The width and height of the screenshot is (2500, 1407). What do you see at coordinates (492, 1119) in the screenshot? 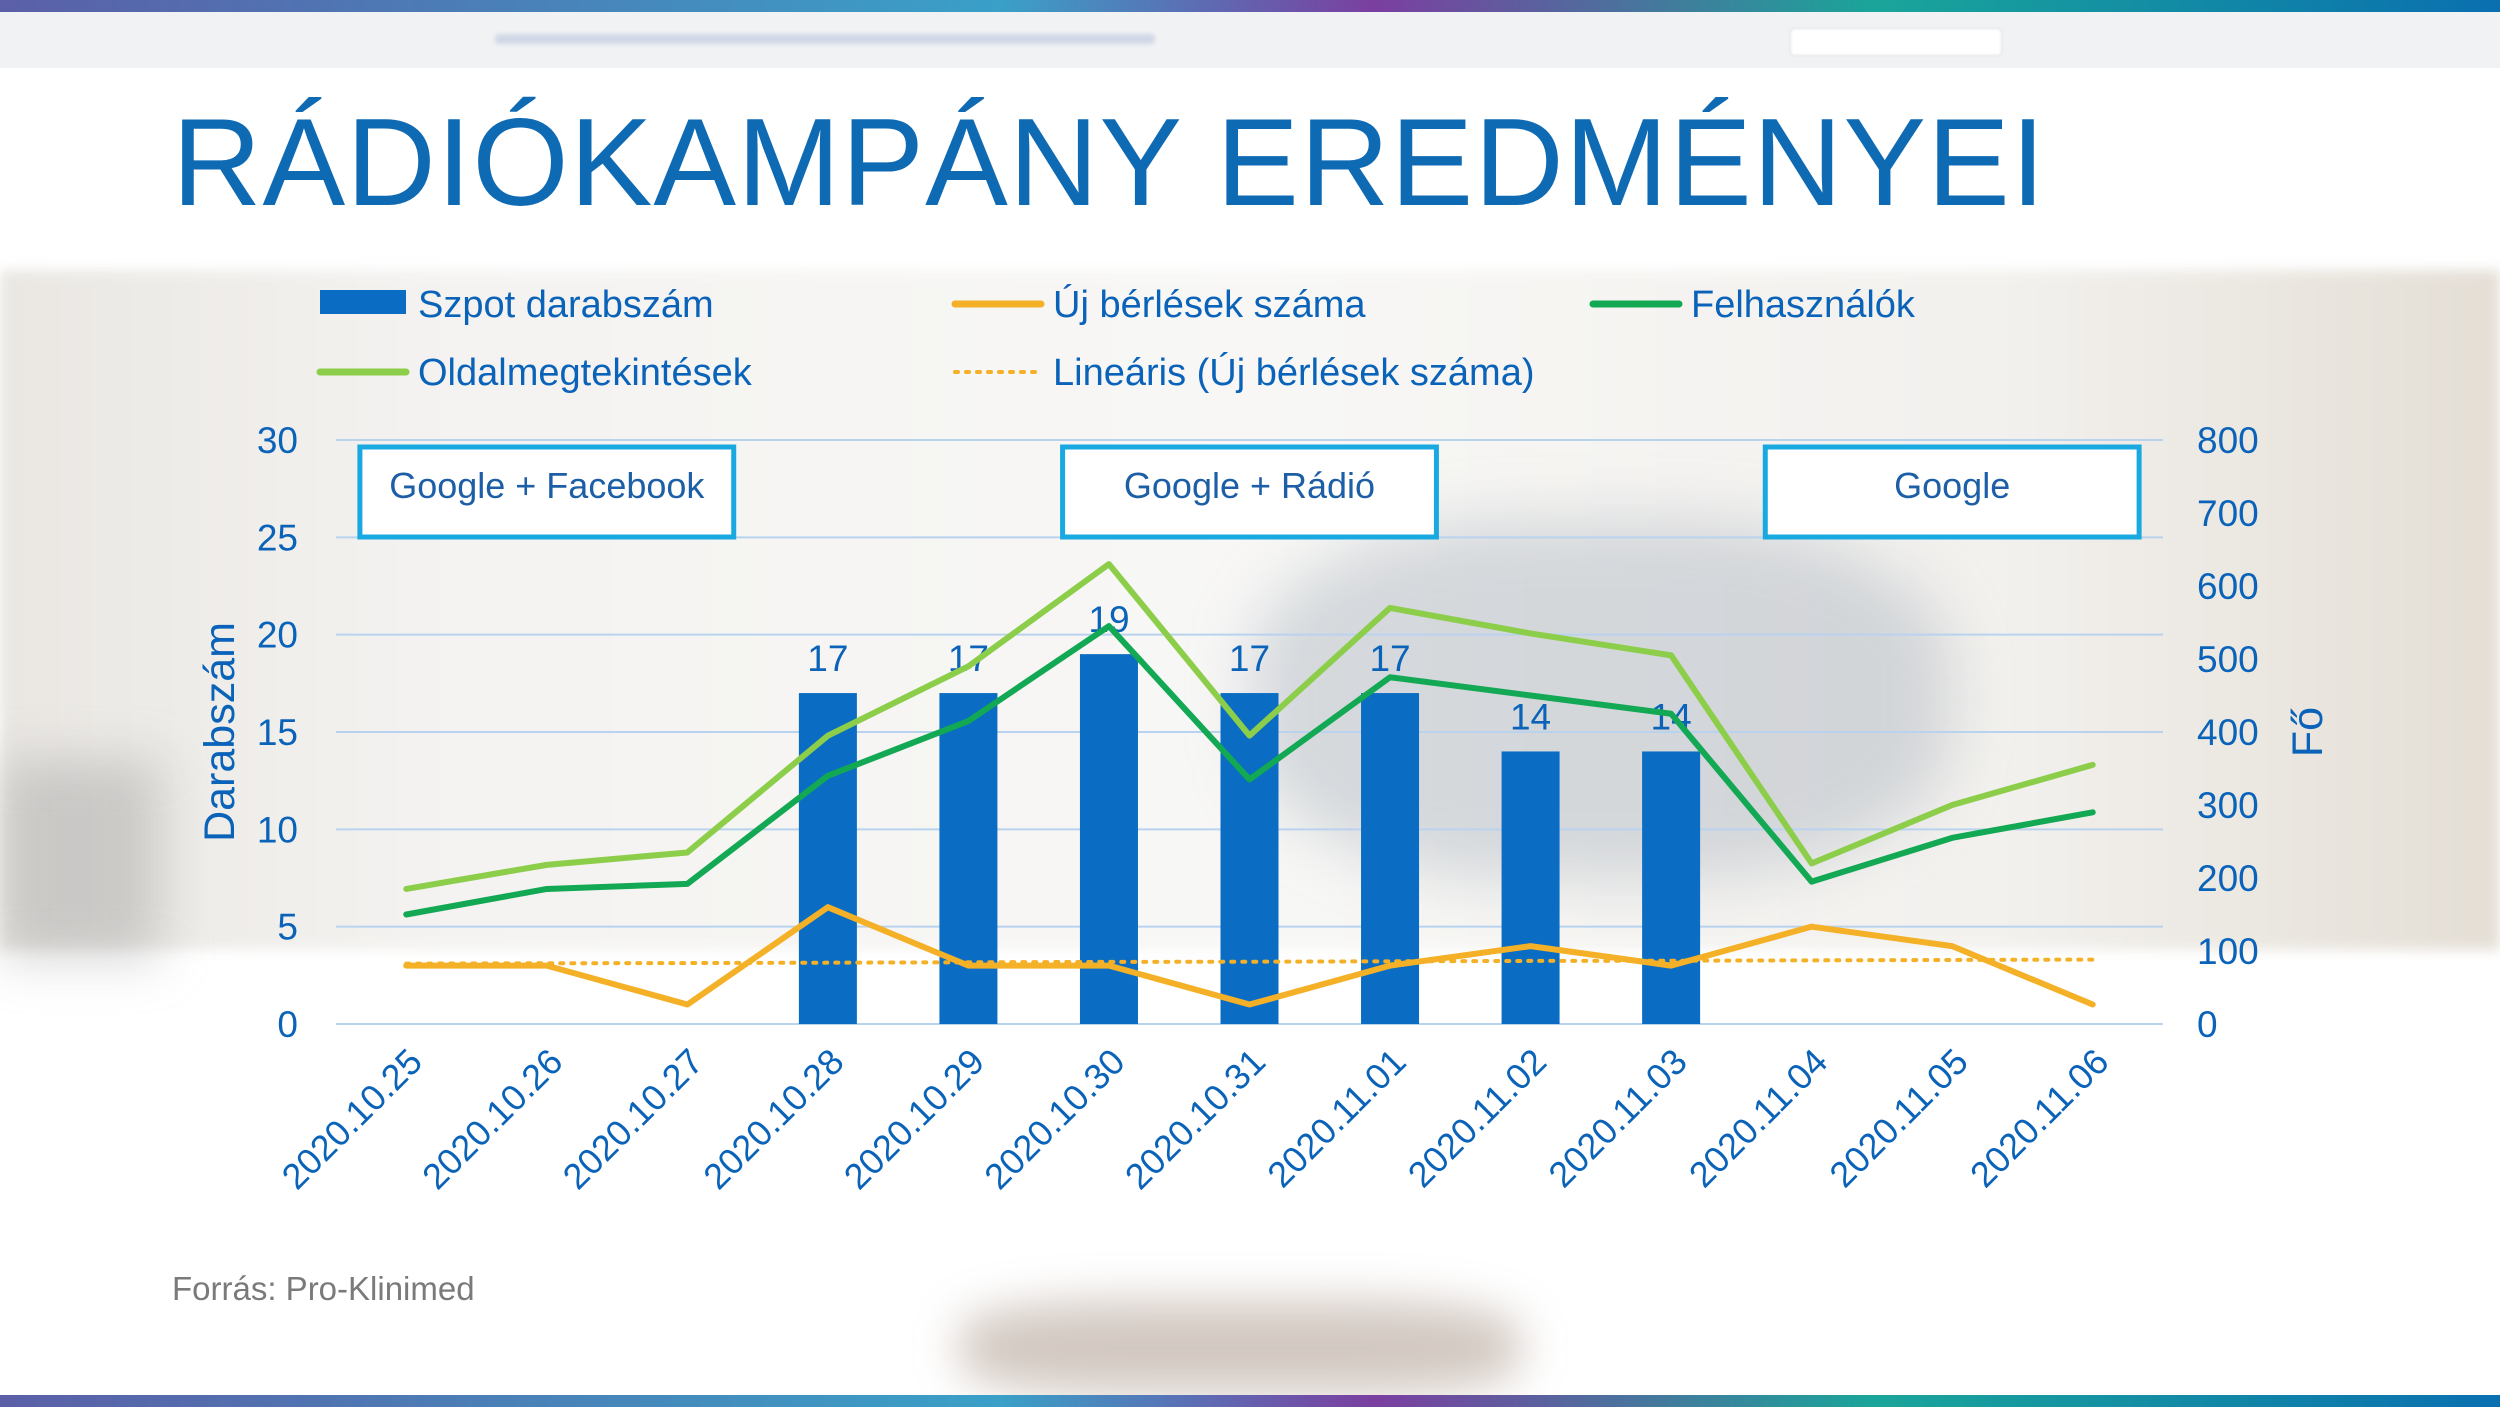
I see `x-tick-label: 2020.10.26` at bounding box center [492, 1119].